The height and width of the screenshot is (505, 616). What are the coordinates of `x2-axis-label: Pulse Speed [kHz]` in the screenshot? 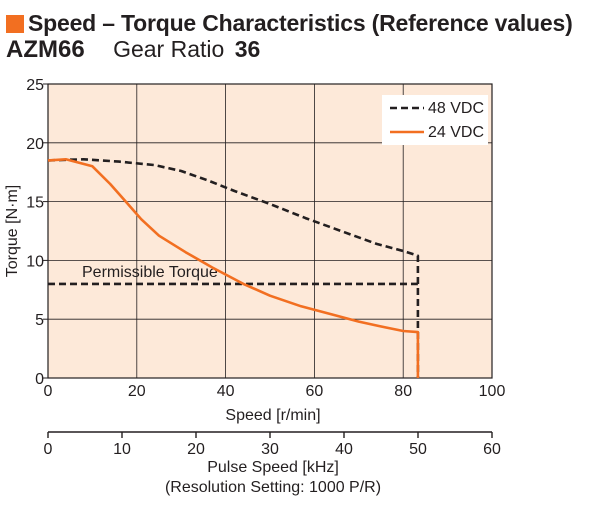 It's located at (273, 467).